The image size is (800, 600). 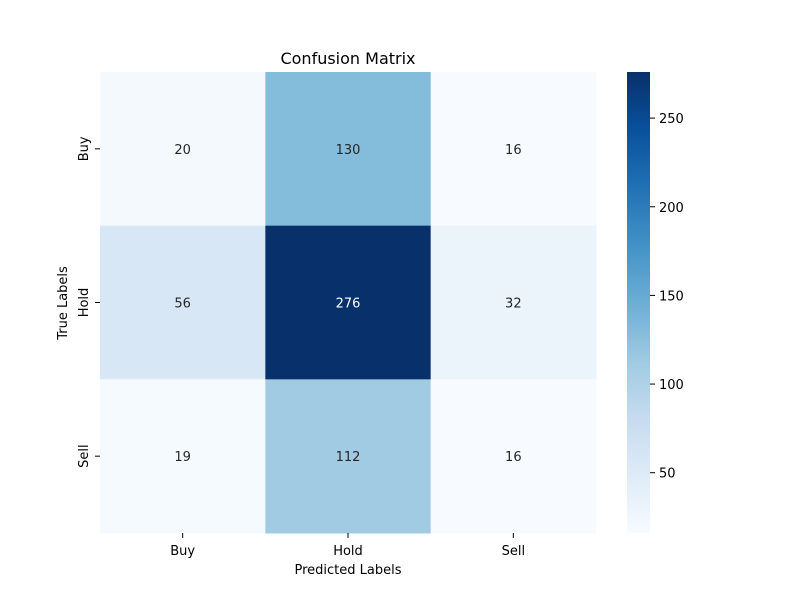 What do you see at coordinates (667, 474) in the screenshot?
I see `colorbar-tick-label: 50` at bounding box center [667, 474].